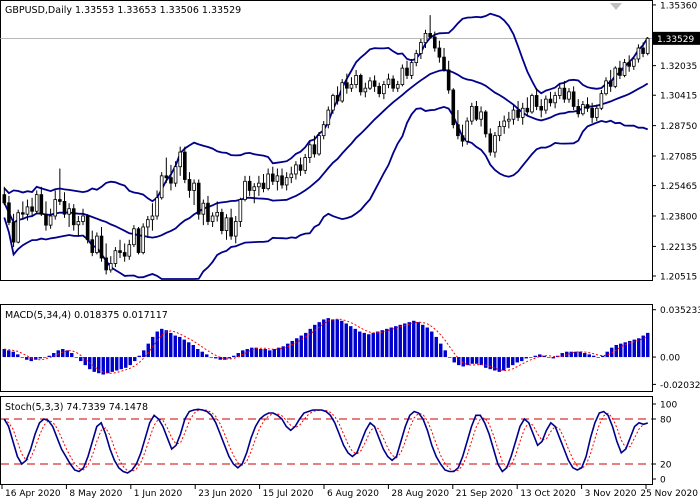 The image size is (700, 500). What do you see at coordinates (484, 494) in the screenshot?
I see `time-tick-label: 21 Sep 2020` at bounding box center [484, 494].